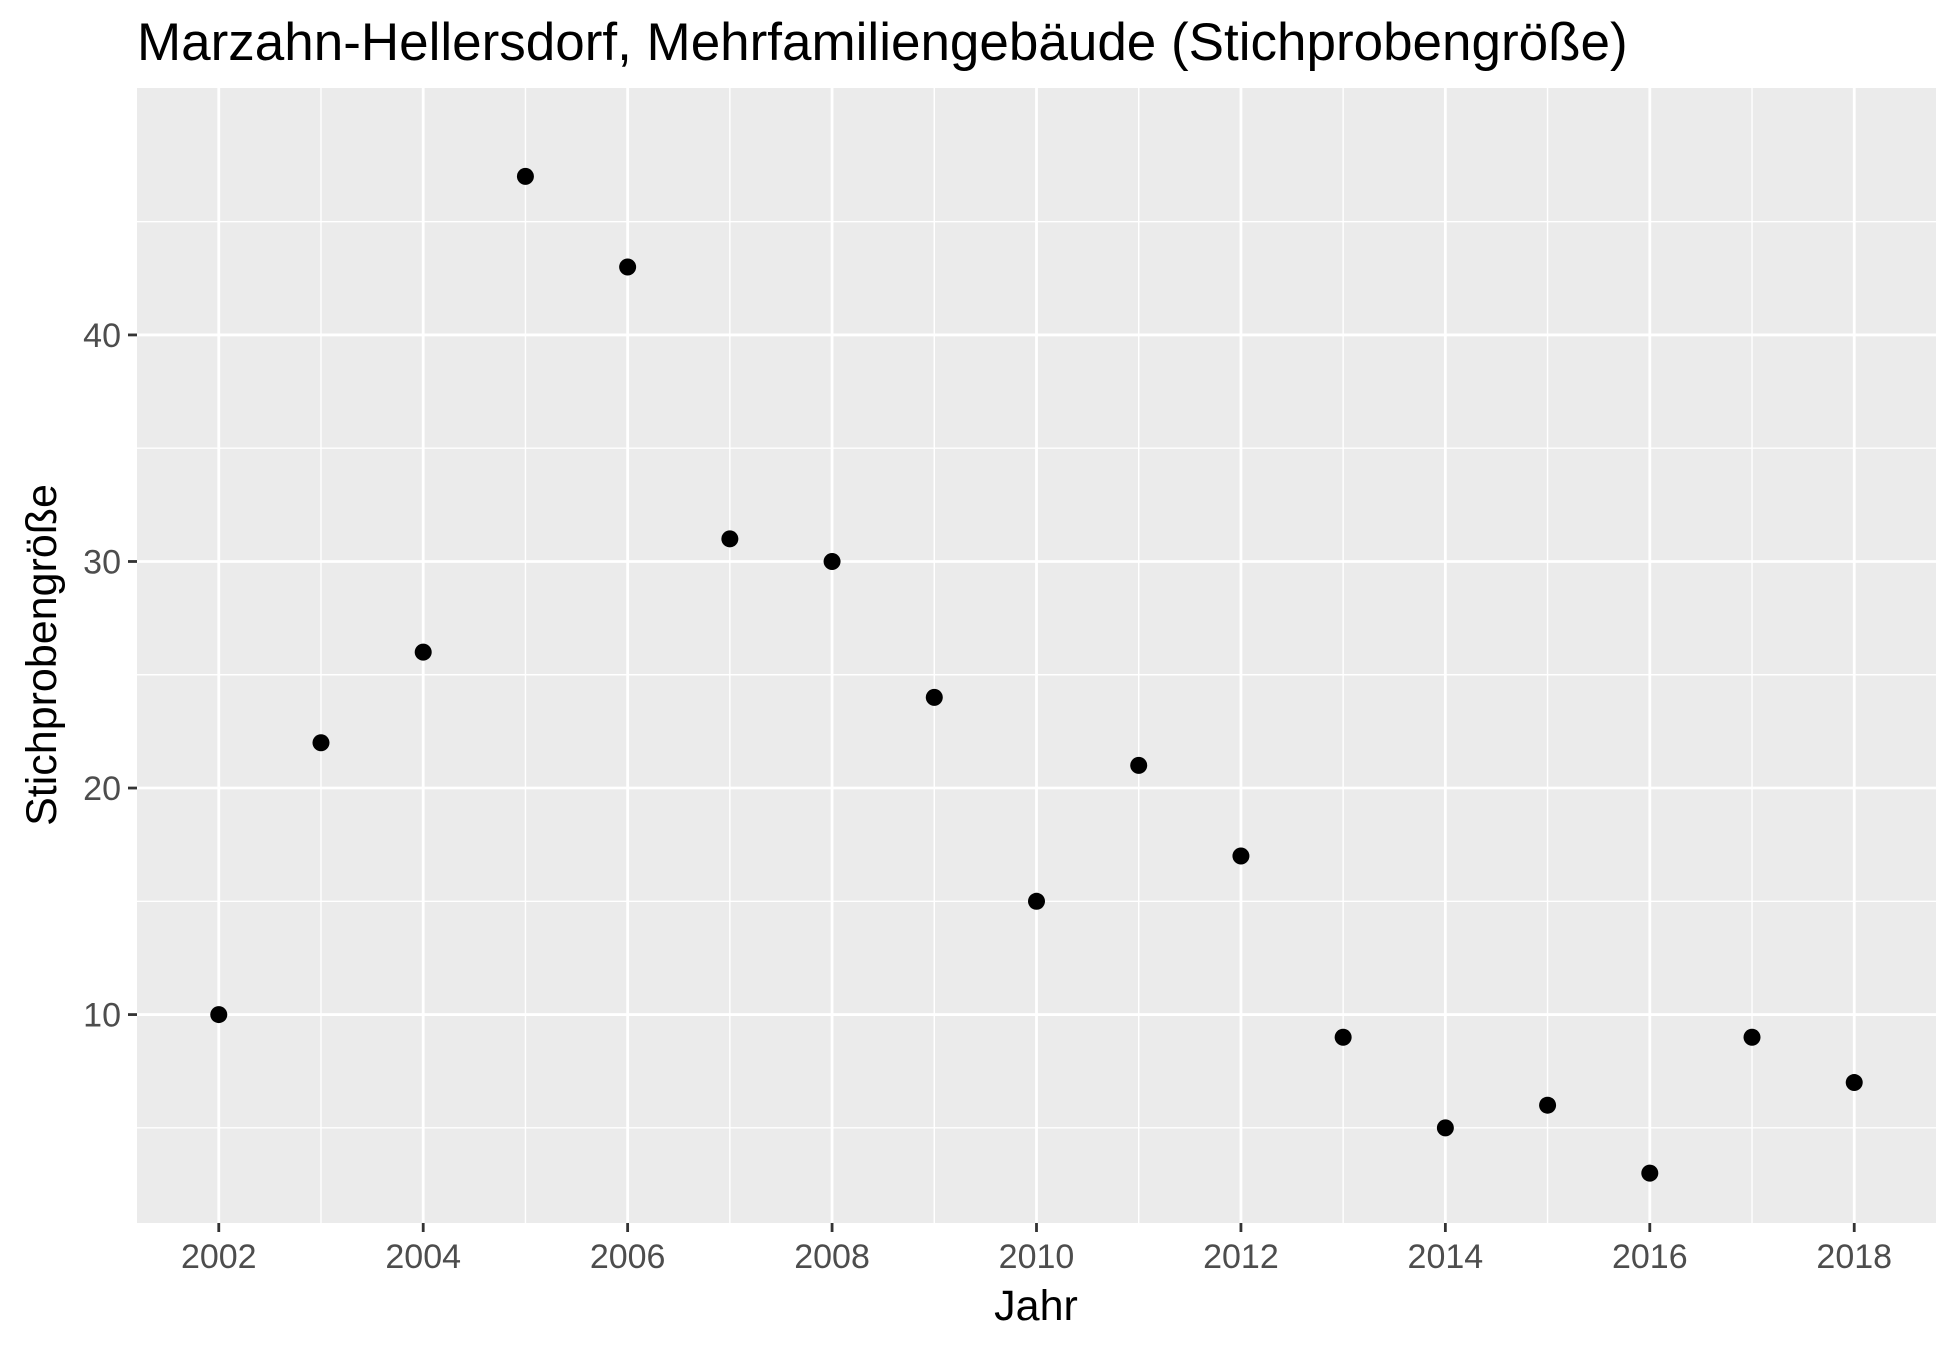 The width and height of the screenshot is (1950, 1349). I want to click on x-tick-label: 2004, so click(423, 1257).